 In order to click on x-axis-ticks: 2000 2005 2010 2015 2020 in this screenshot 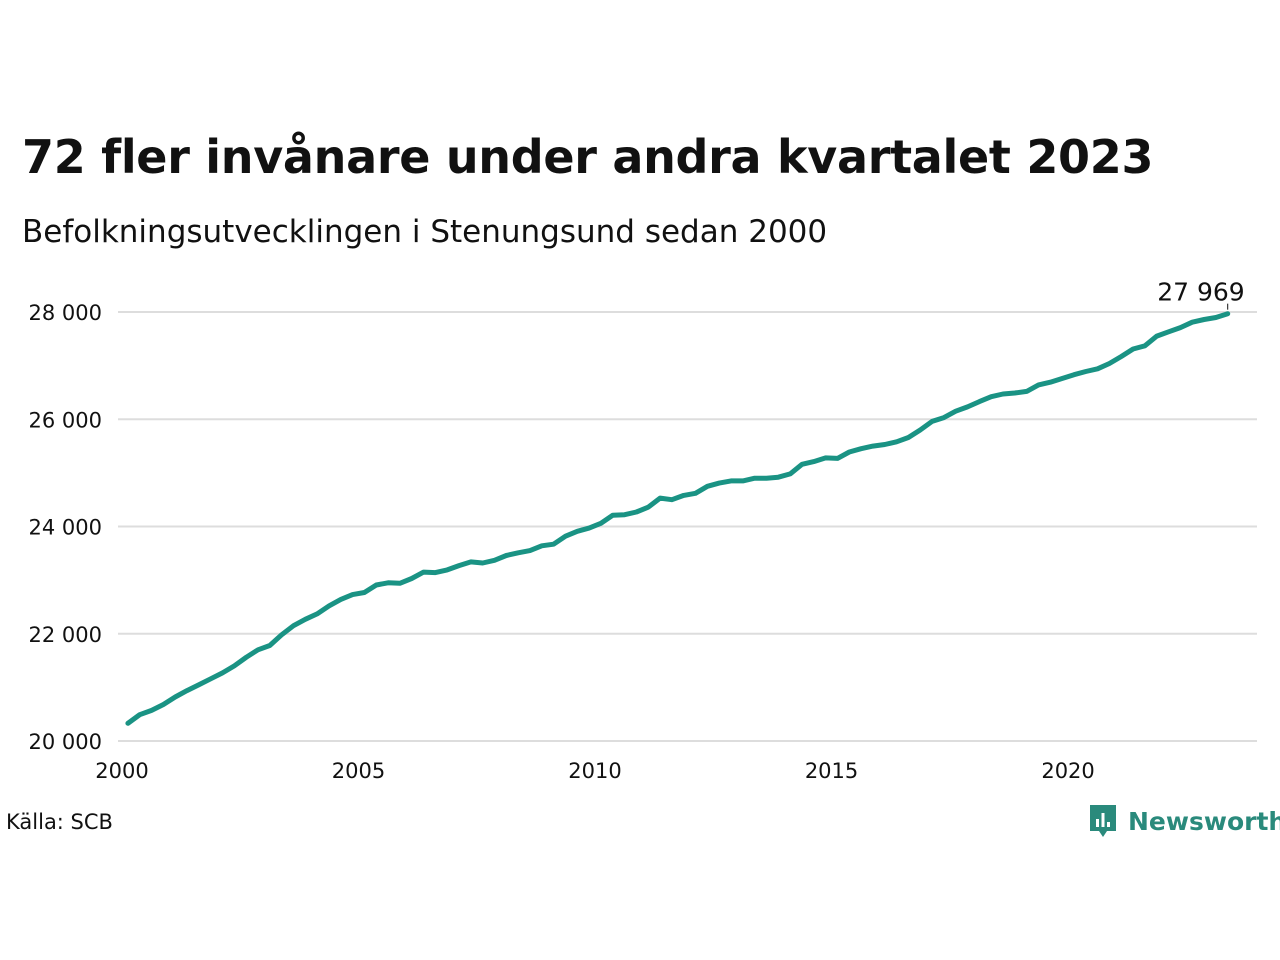, I will do `click(595, 771)`.